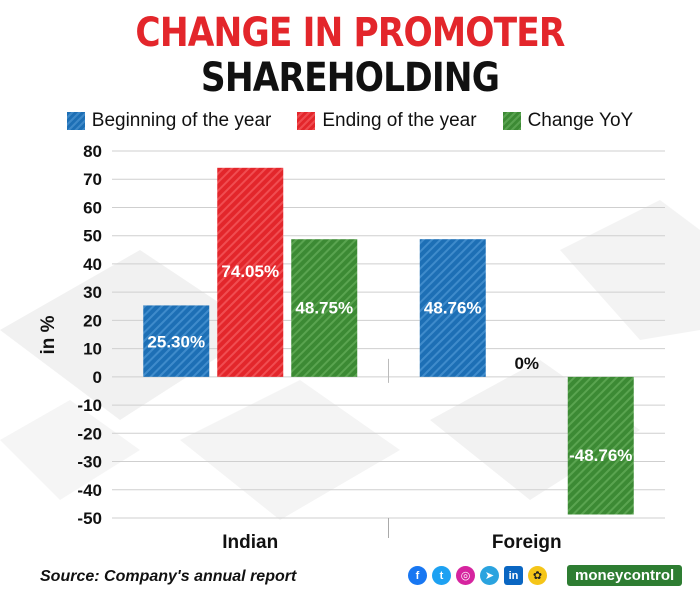  I want to click on legend-swatch-red, so click(306, 121).